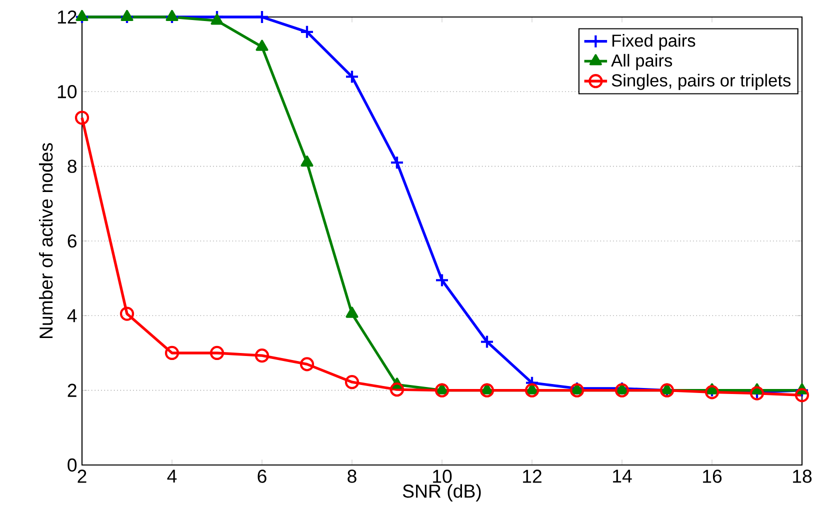 The height and width of the screenshot is (527, 822). I want to click on legend-label: Fixed pairs, so click(654, 42).